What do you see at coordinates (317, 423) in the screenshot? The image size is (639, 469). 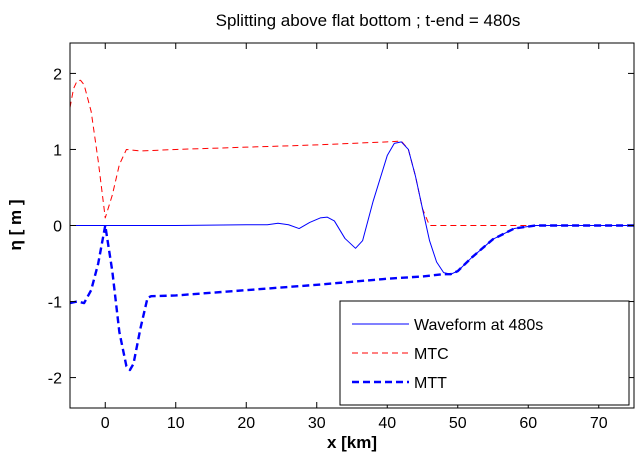 I see `x-tick-label: 30` at bounding box center [317, 423].